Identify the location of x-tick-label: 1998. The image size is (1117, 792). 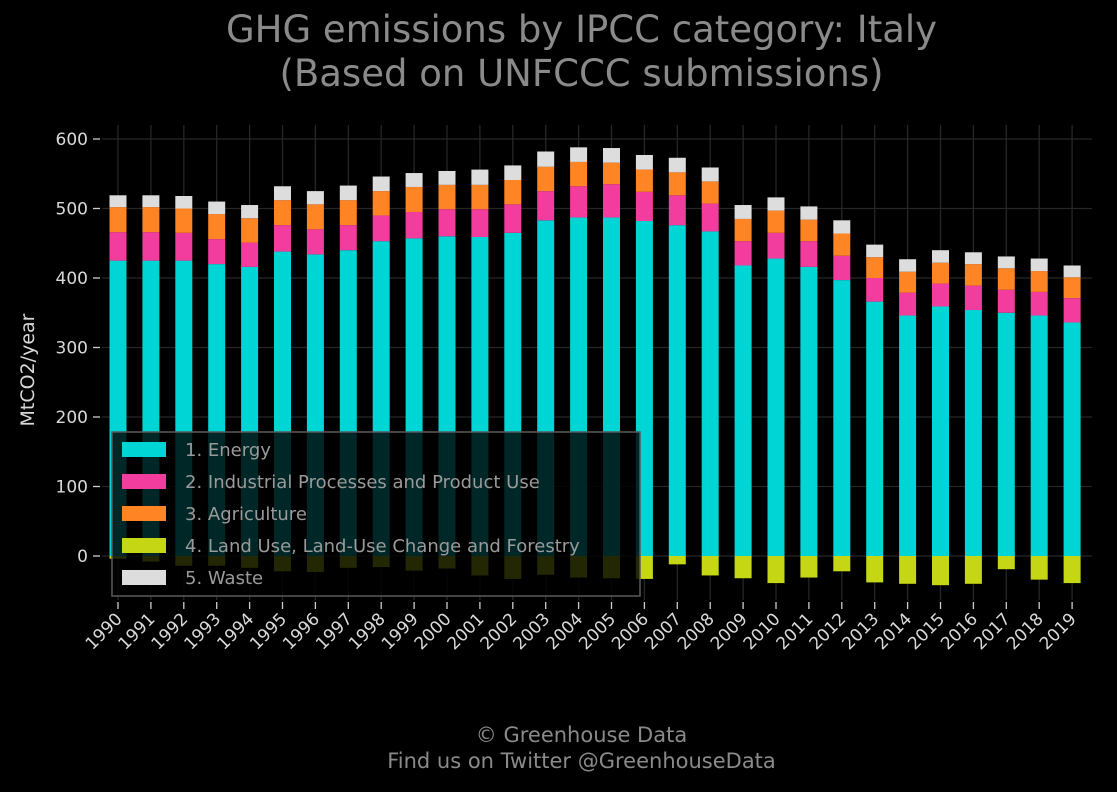
(367, 631).